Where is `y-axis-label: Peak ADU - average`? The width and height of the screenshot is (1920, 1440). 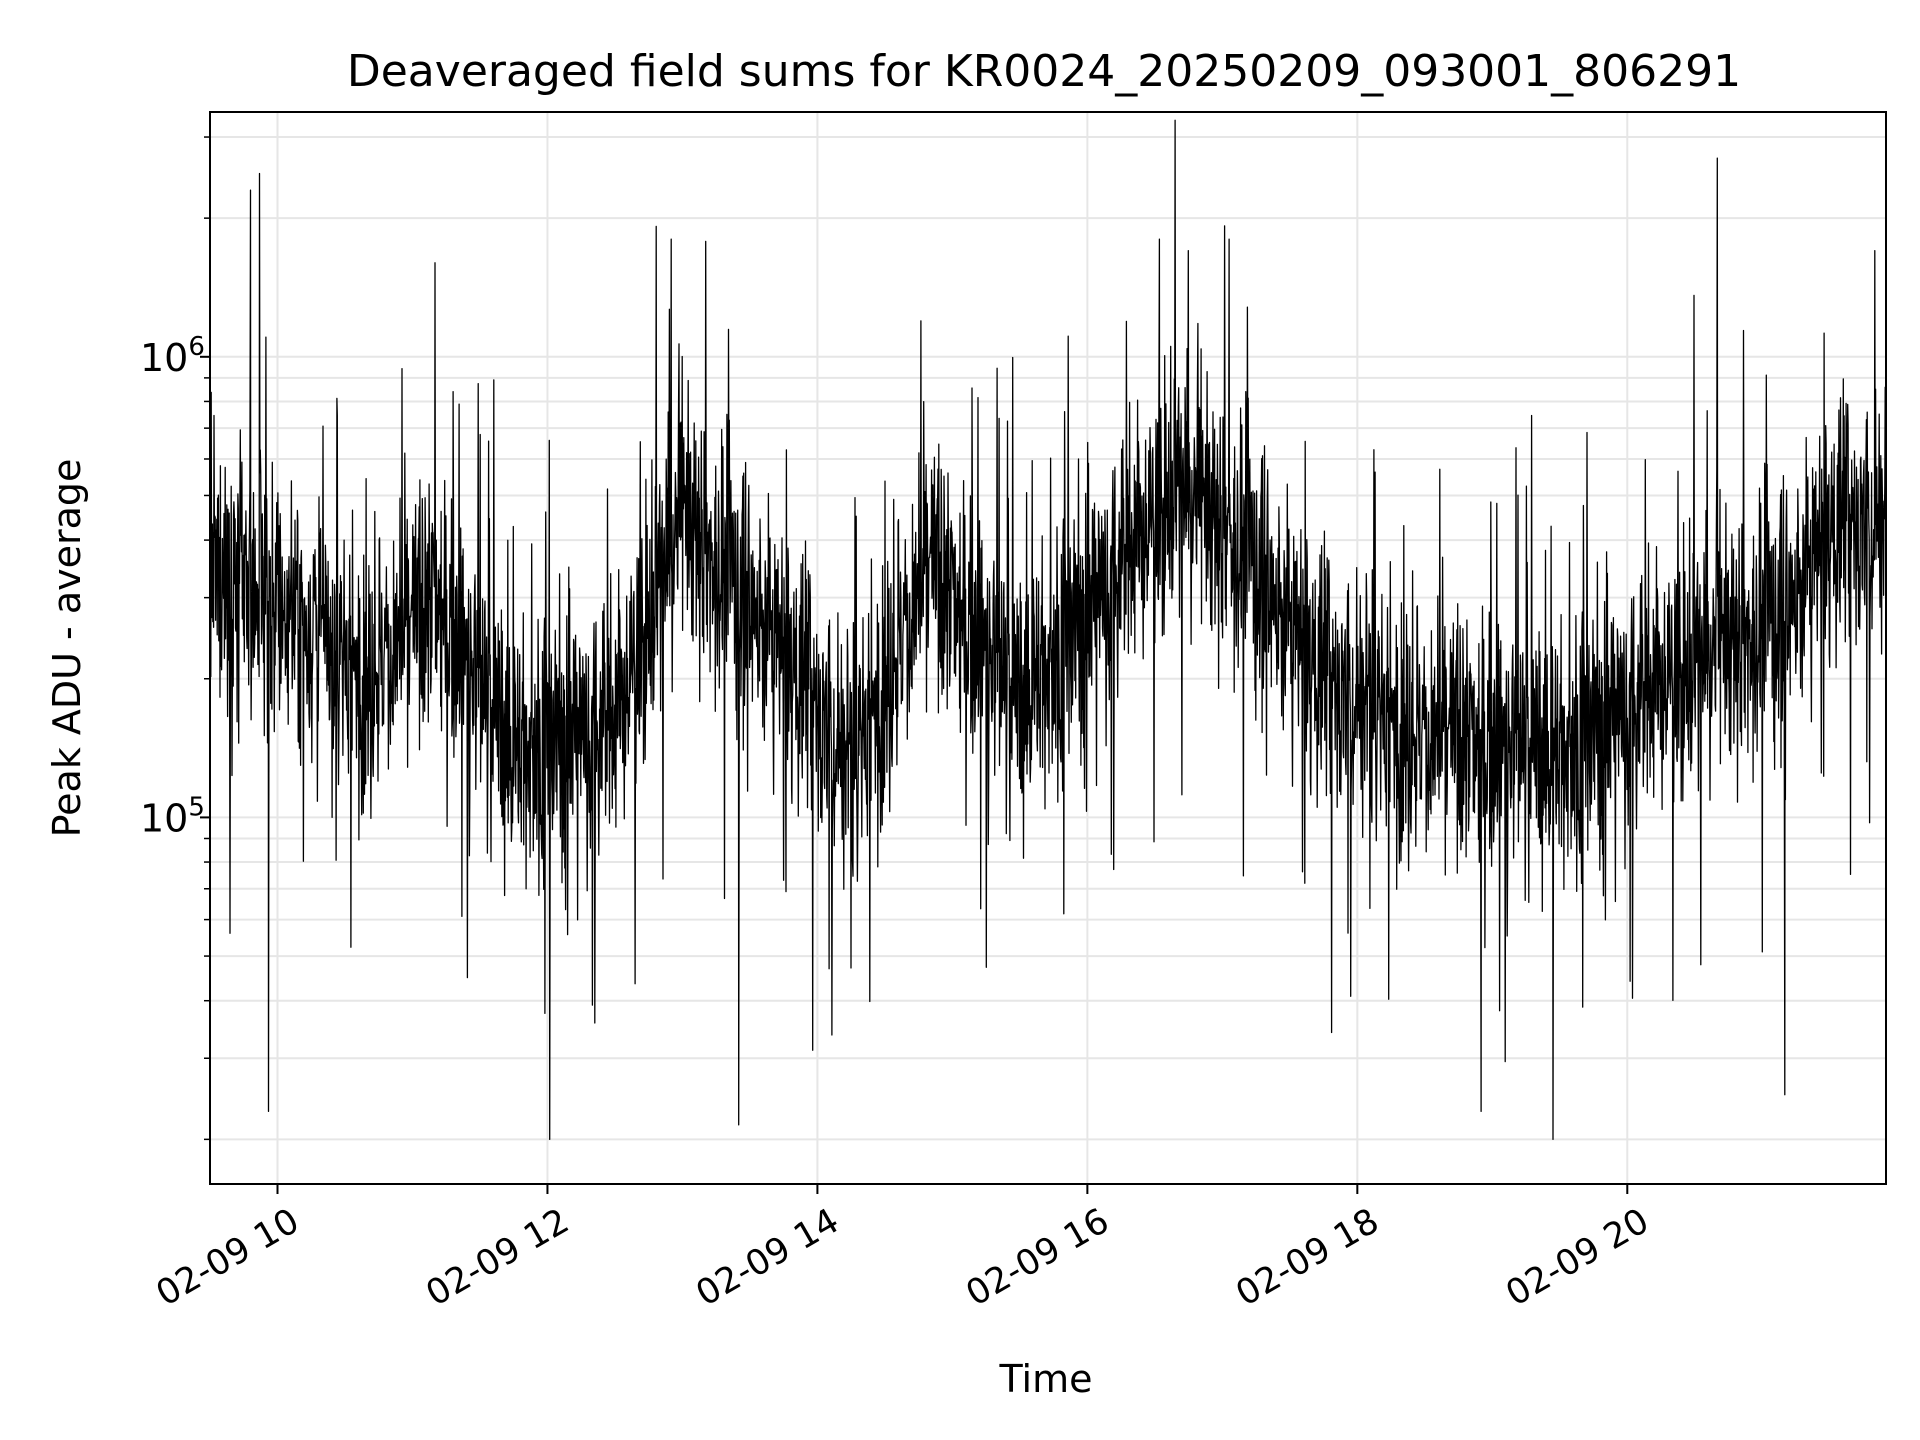 y-axis-label: Peak ADU - average is located at coordinates (67, 648).